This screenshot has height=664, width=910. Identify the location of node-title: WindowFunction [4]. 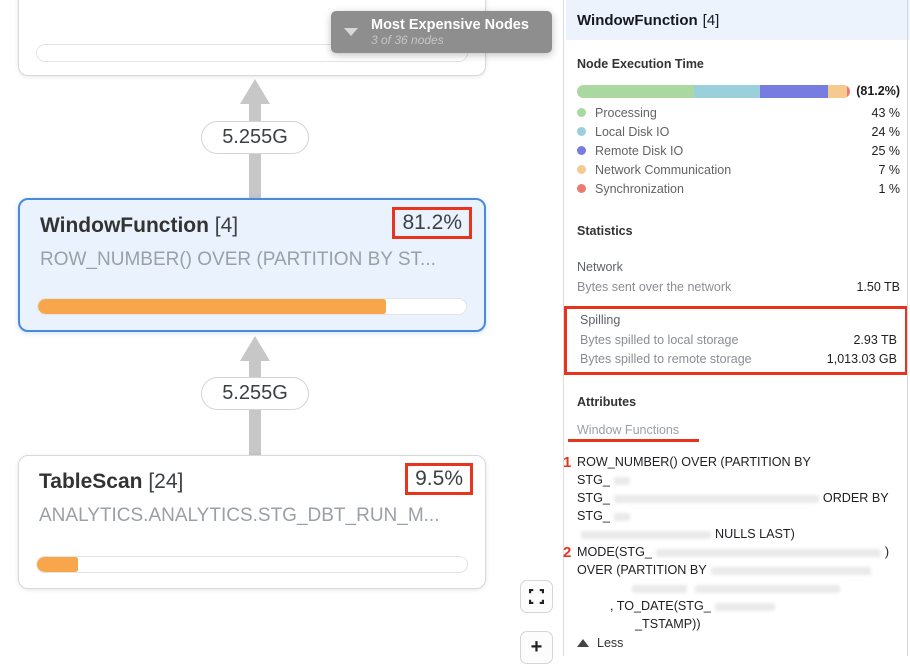
(139, 226).